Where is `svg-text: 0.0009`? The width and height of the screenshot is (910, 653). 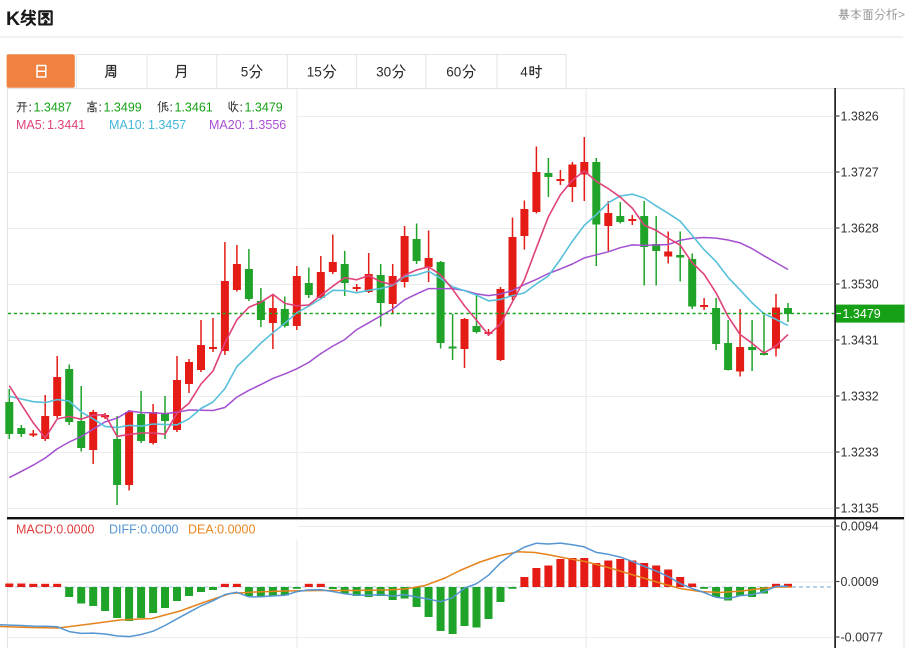
svg-text: 0.0009 is located at coordinates (860, 582).